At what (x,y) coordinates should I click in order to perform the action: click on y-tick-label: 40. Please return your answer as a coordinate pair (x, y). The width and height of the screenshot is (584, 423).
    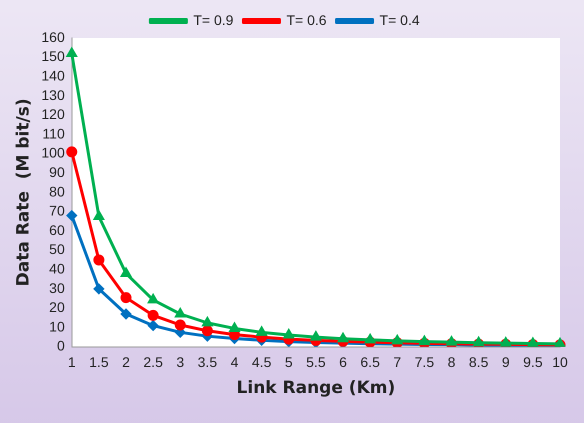
    Looking at the image, I should click on (57, 268).